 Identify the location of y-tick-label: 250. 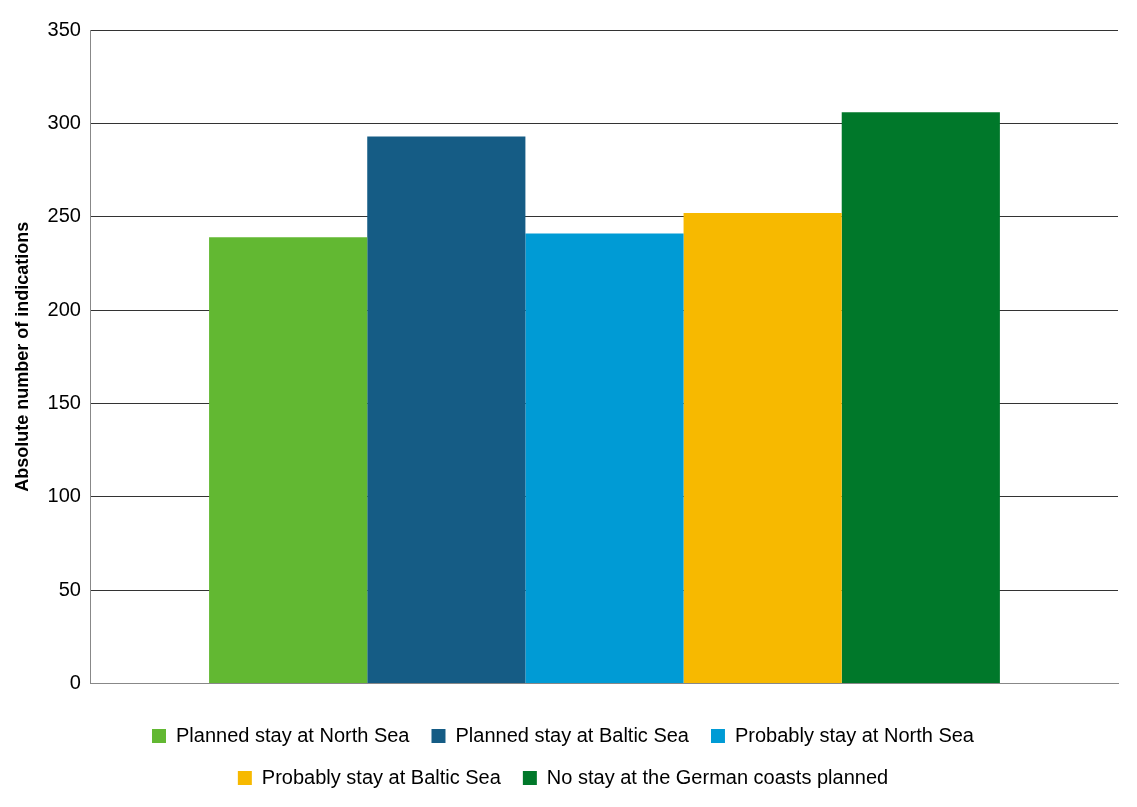
(64, 215).